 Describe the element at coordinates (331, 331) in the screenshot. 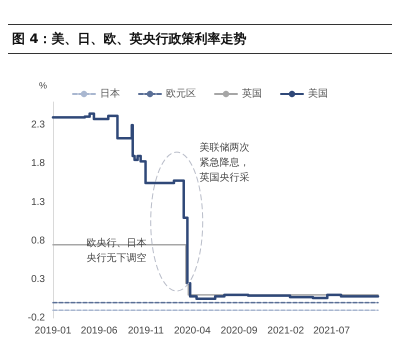

I see `x-tick-label: 2021-07` at that location.